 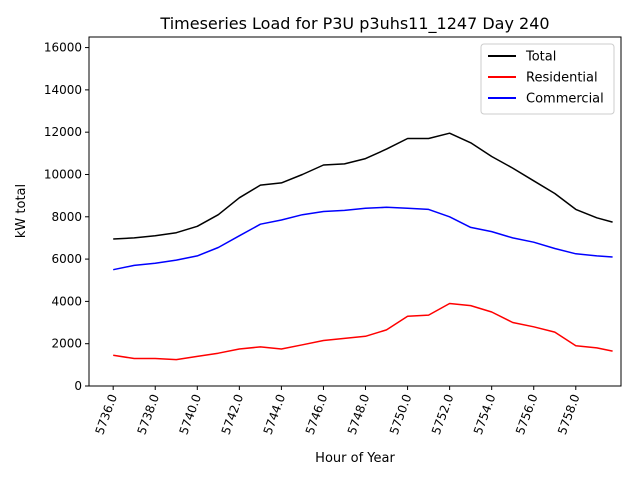 What do you see at coordinates (149, 414) in the screenshot?
I see `x-tick-label: 5738.0` at bounding box center [149, 414].